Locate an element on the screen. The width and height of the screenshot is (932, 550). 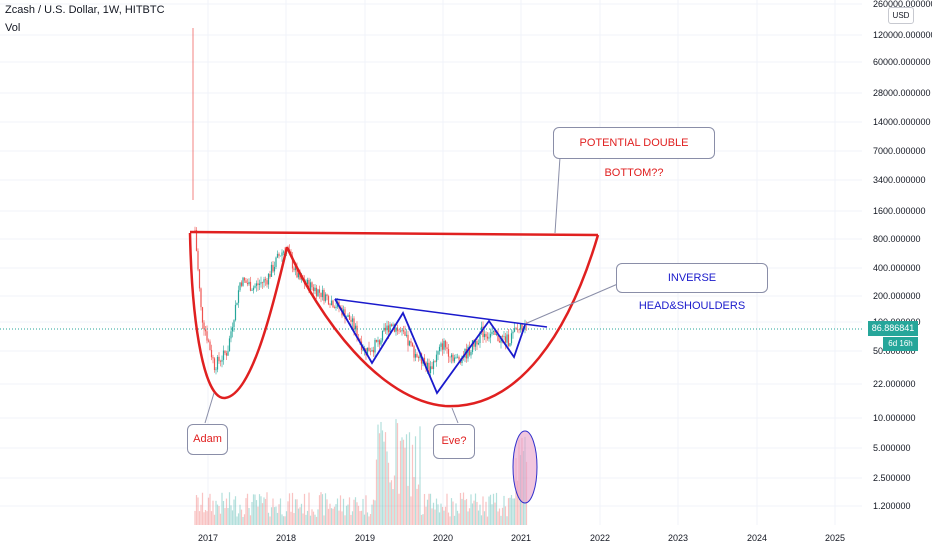
inverse-hs-pattern is located at coordinates (430, 346).